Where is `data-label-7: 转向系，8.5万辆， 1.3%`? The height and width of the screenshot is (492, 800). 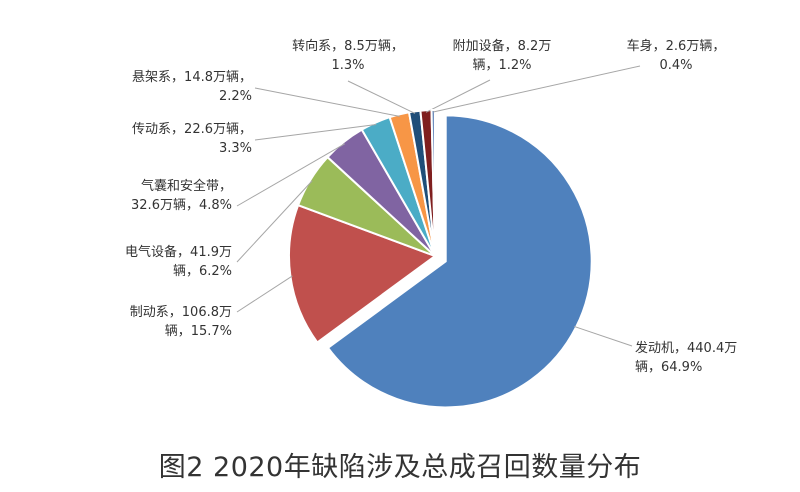
data-label-7: 转向系，8.5万辆， 1.3% is located at coordinates (348, 55).